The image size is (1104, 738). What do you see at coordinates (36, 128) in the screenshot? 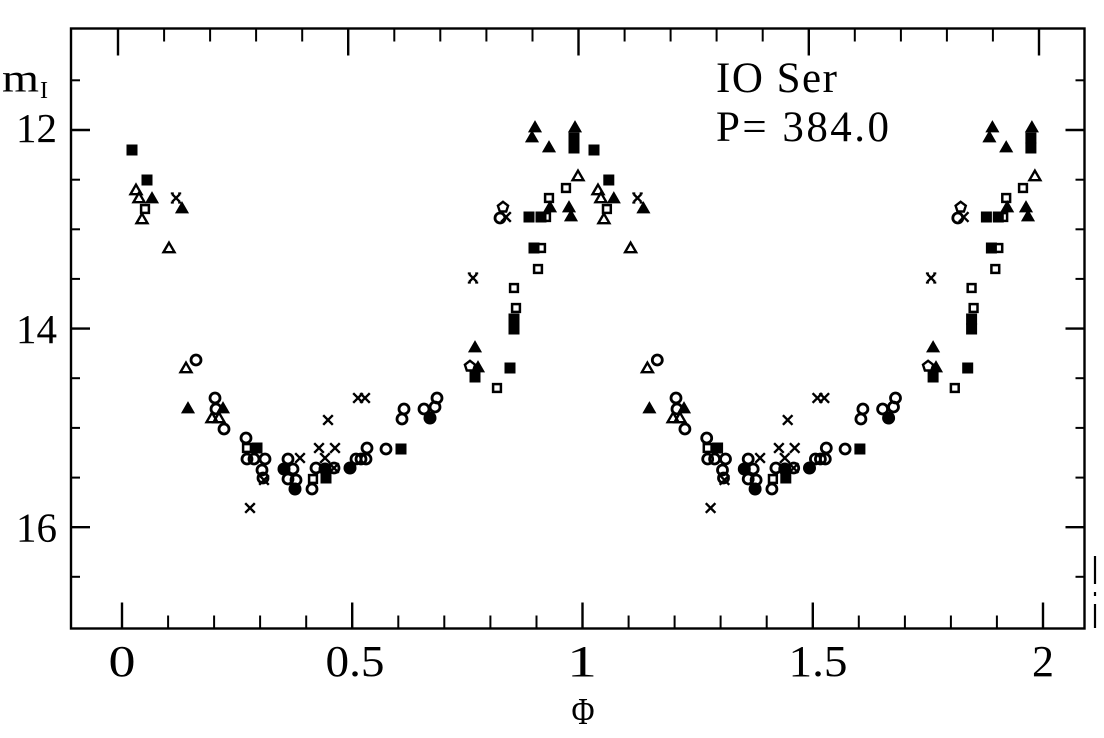
I see `svg-text: 12` at bounding box center [36, 128].